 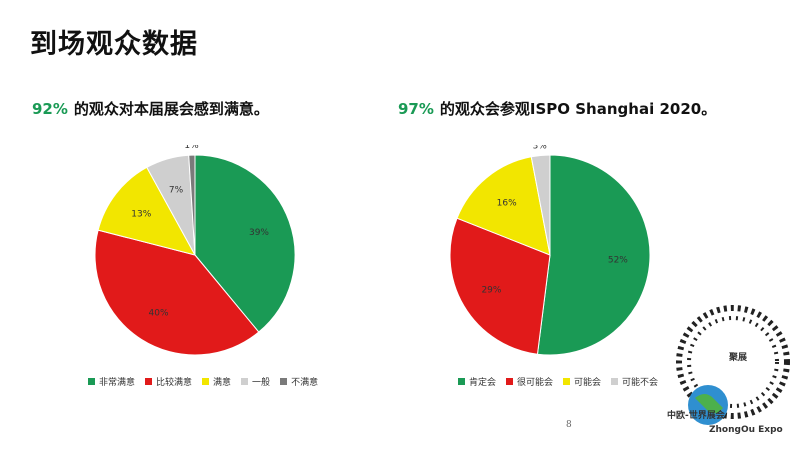 I want to click on revisit-legend-label: 可能会, so click(x=588, y=383).